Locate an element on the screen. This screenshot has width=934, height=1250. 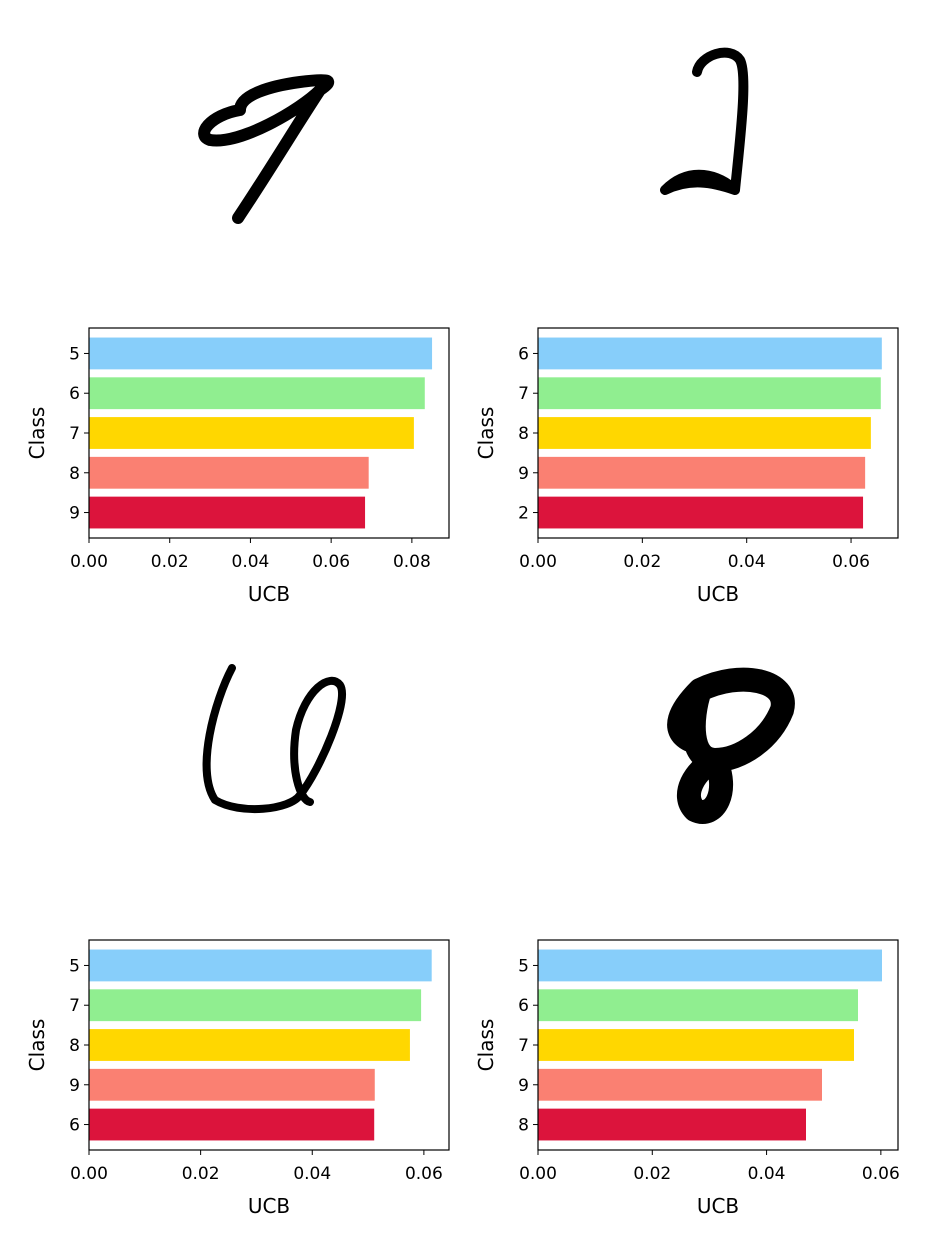
y-tick-label: 2 is located at coordinates (523, 514).